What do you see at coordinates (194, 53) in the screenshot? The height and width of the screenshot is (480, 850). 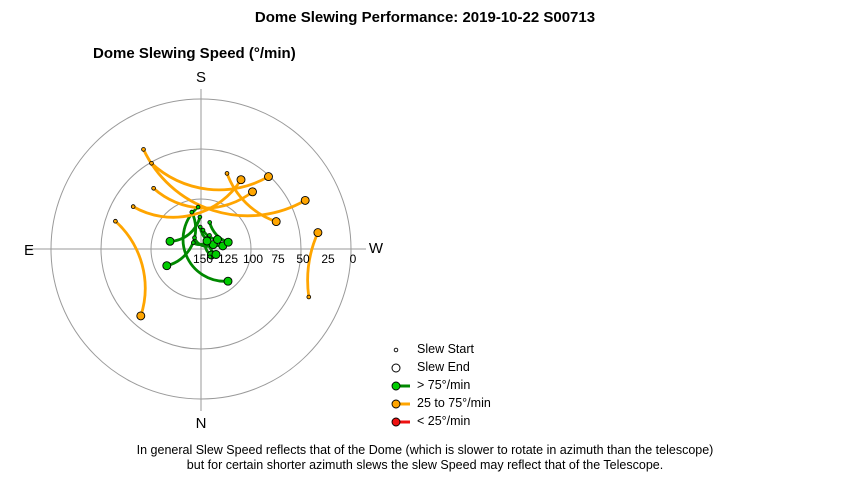 I see `chart-title: Dome Slewing Speed (°/min)` at bounding box center [194, 53].